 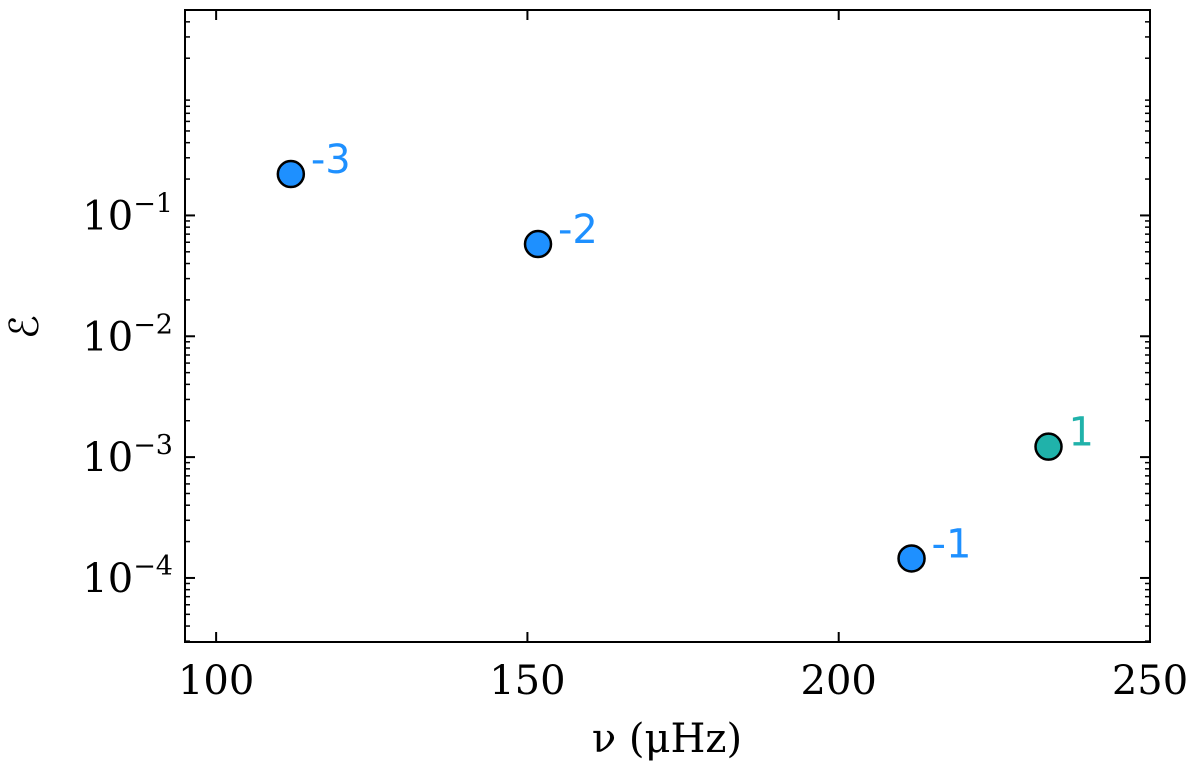 What do you see at coordinates (578, 230) in the screenshot?
I see `point-label: -2` at bounding box center [578, 230].